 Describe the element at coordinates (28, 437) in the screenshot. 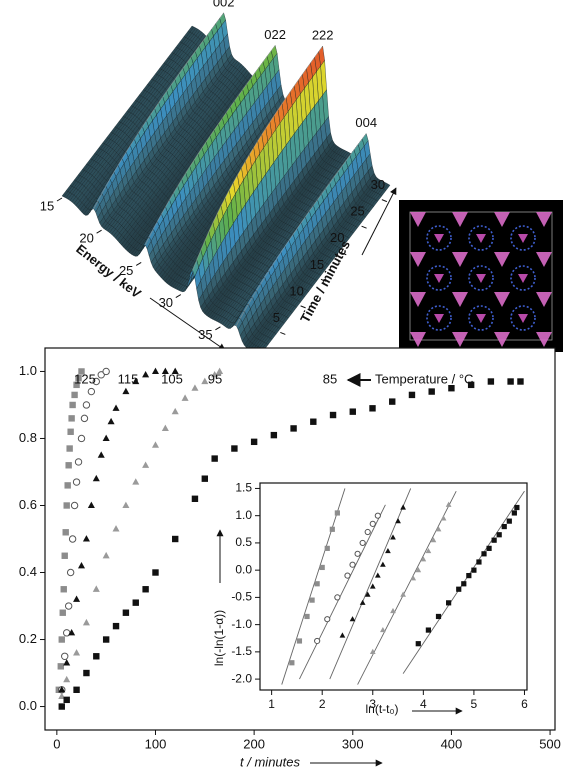

I see `y-tick-label: 0.8` at that location.